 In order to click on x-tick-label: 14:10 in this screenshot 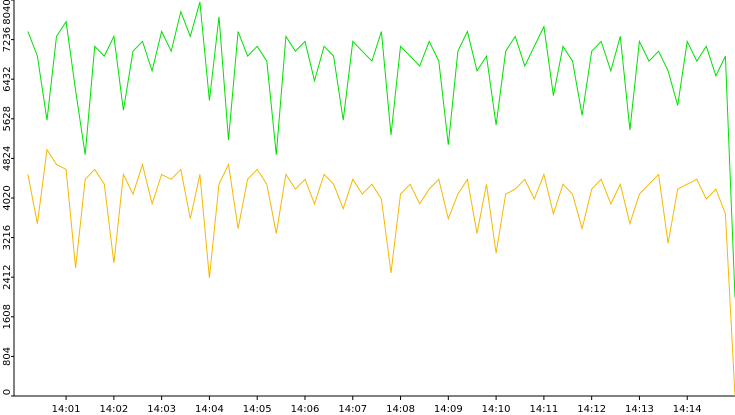, I will do `click(496, 409)`.